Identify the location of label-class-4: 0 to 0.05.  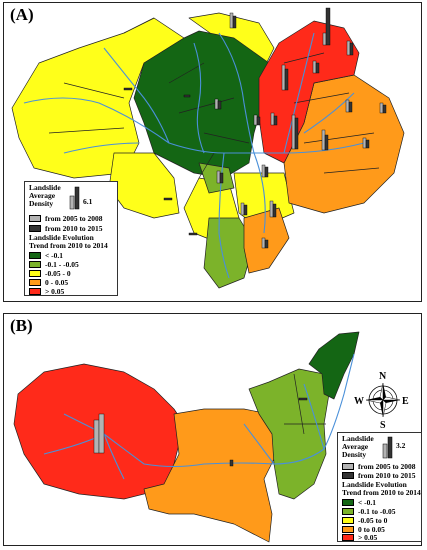
(371, 529).